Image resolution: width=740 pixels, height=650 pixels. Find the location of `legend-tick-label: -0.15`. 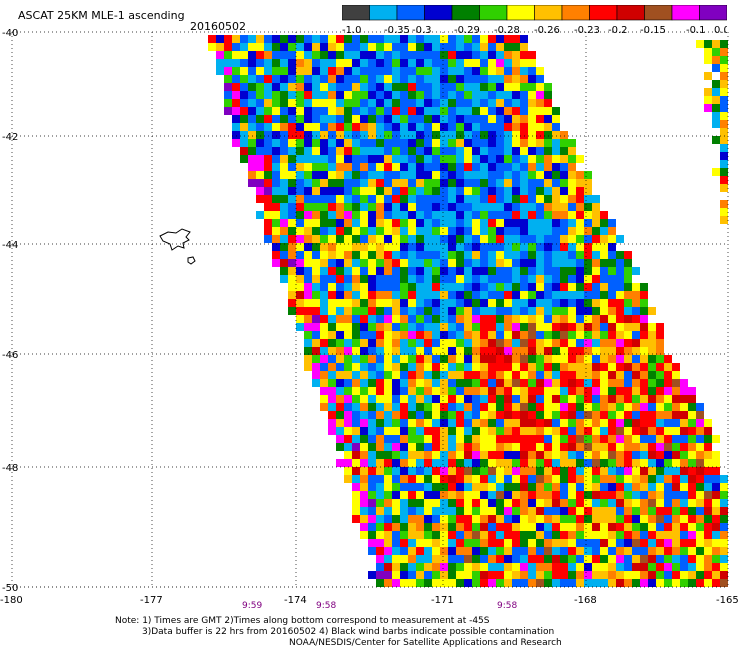

legend-tick-label: -0.15 is located at coordinates (653, 30).